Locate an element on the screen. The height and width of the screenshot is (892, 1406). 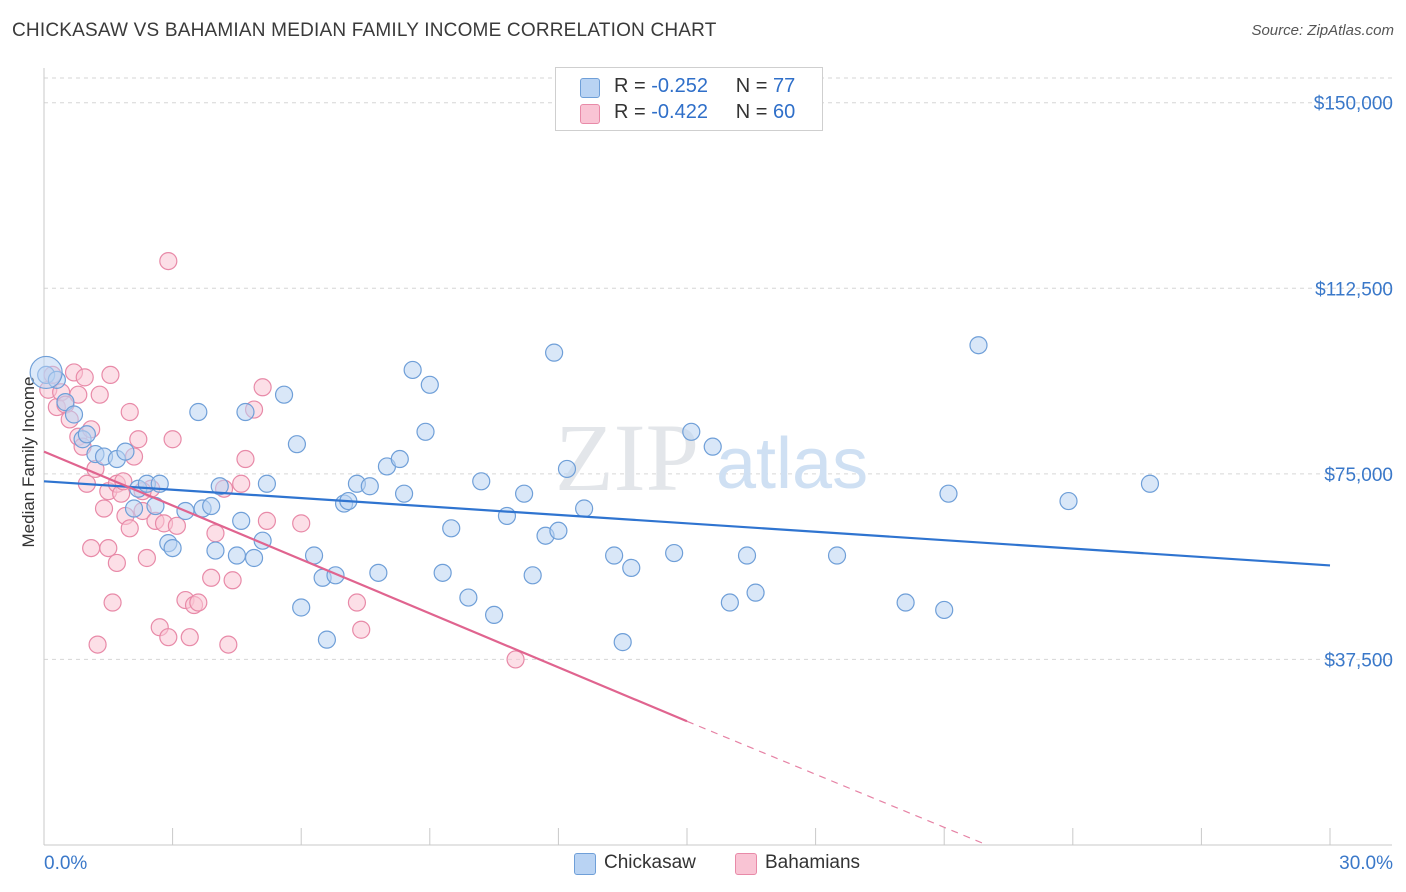
legend-r-value-chickasaw: -0.252 is located at coordinates (679, 86).